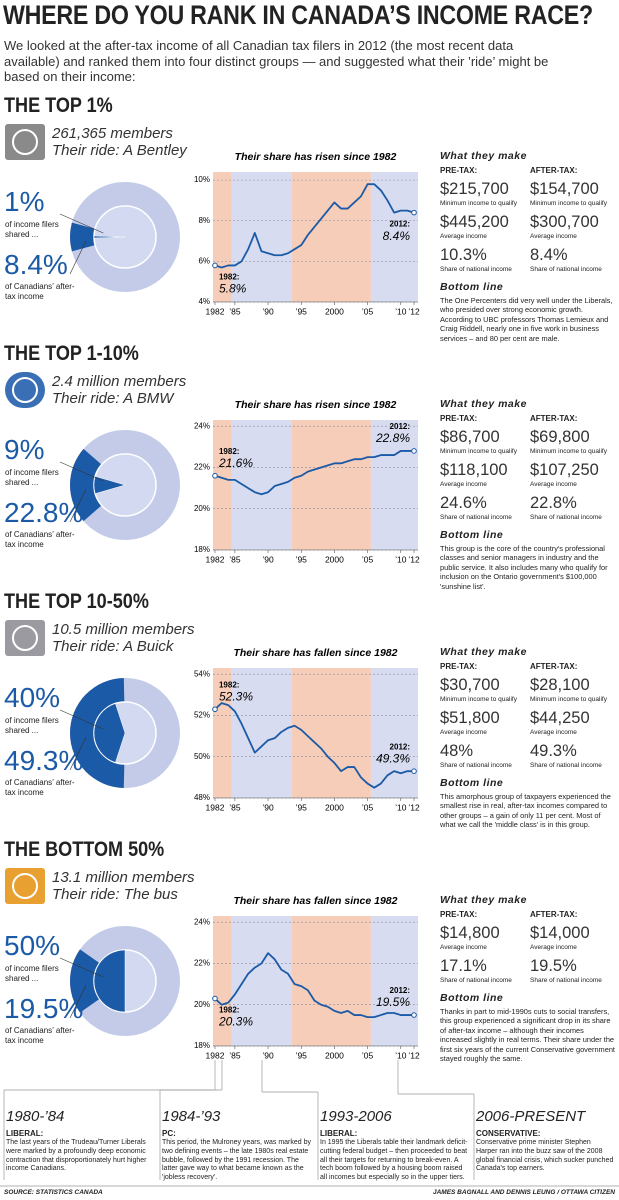 This screenshot has width=619, height=1200. What do you see at coordinates (109, 733) in the screenshot?
I see `pie-wedge` at bounding box center [109, 733].